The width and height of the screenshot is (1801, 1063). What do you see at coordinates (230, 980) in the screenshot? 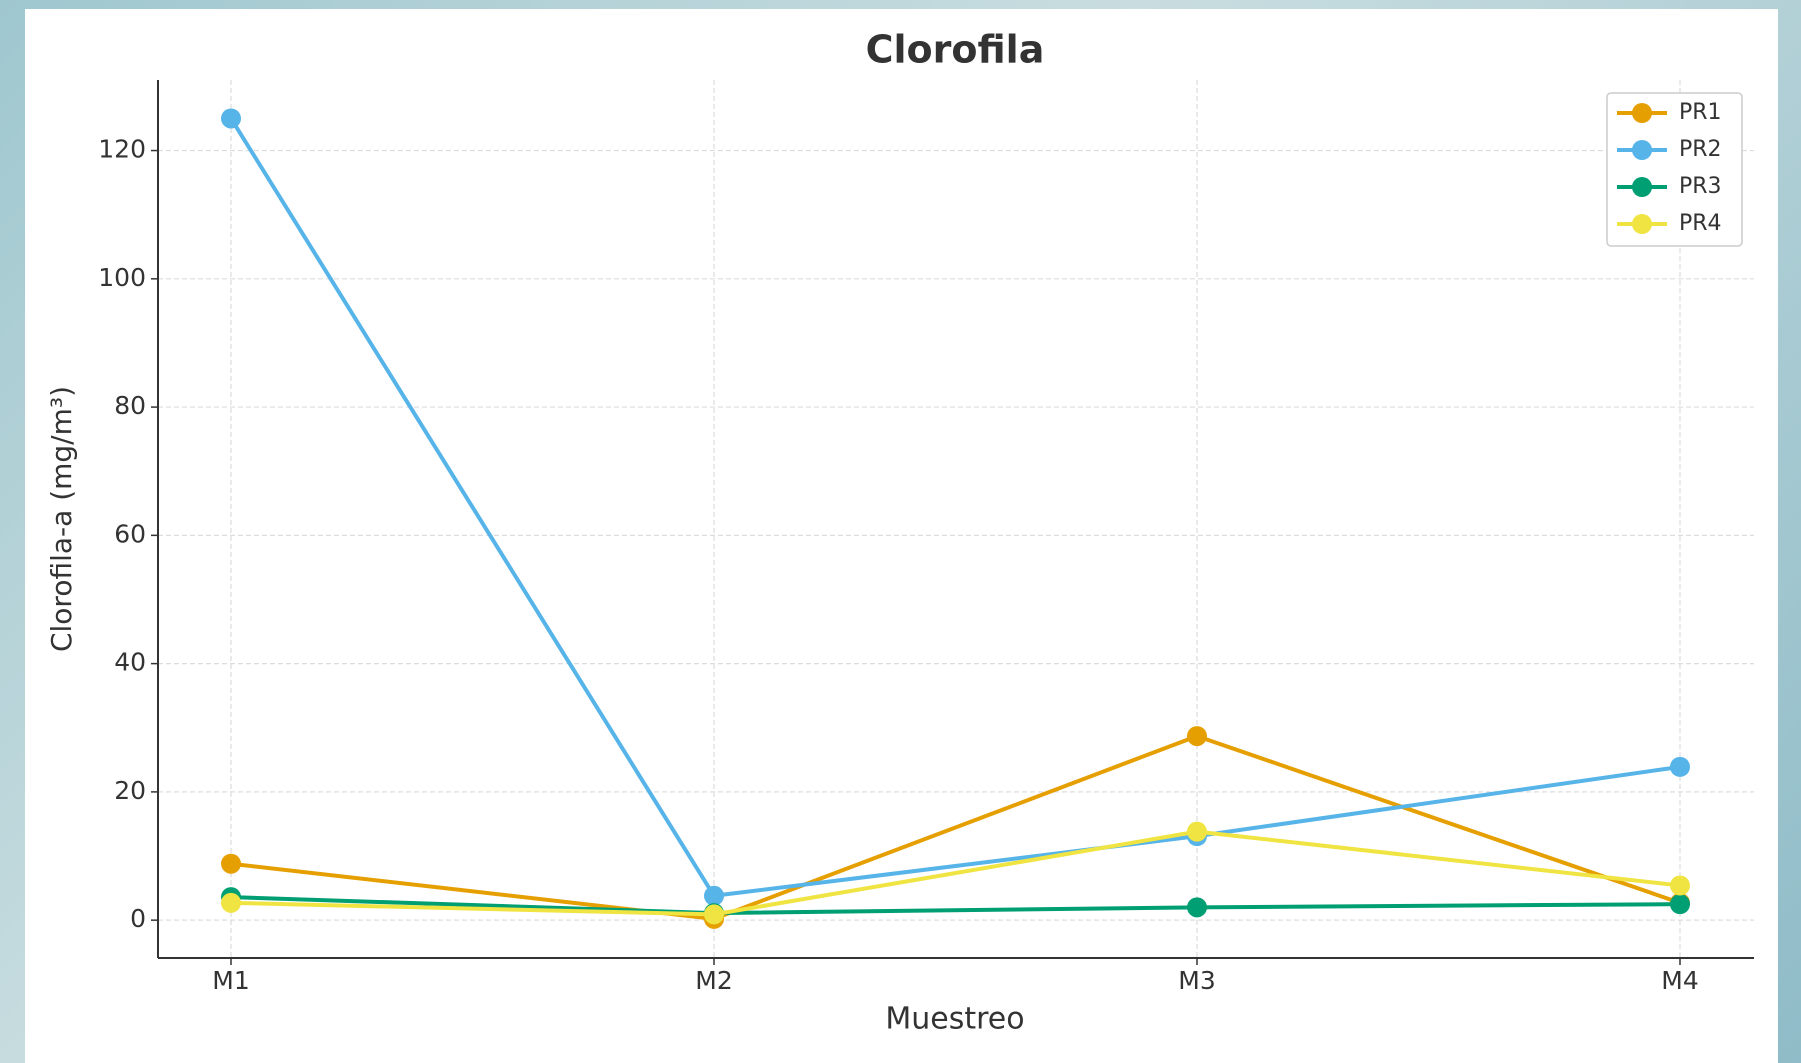
I see `x-tick-label: M1` at bounding box center [230, 980].